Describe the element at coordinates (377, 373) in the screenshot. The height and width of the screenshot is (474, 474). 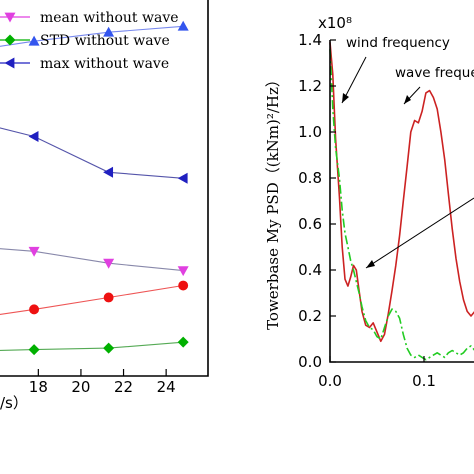
I see `right-x-ticks: 0.0 0.1` at that location.